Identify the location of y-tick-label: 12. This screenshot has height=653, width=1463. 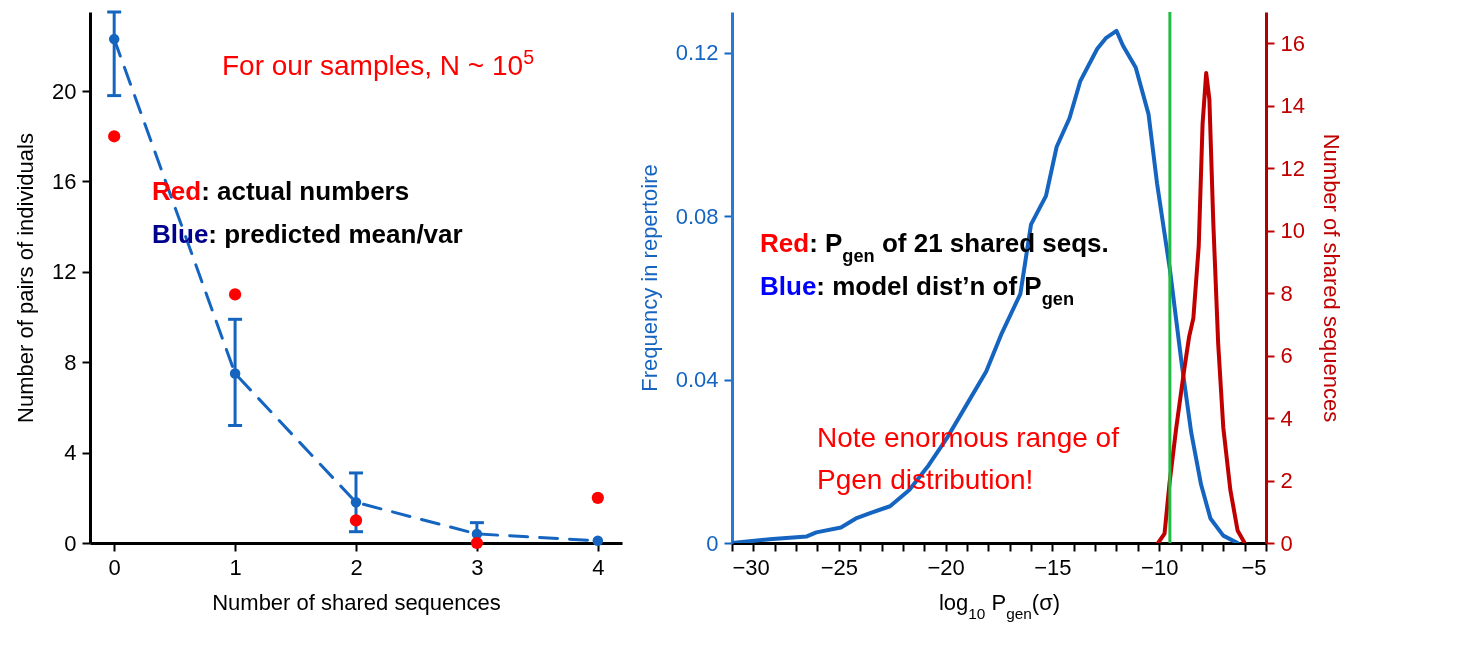
(64, 272).